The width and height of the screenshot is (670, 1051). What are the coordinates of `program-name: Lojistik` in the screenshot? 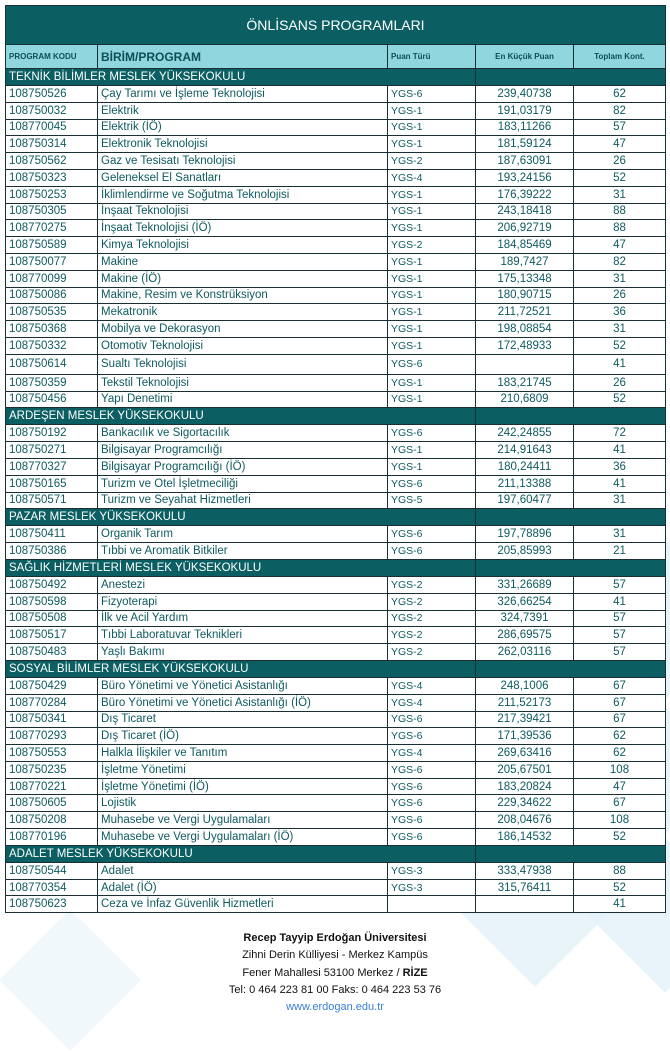 It's located at (242, 803).